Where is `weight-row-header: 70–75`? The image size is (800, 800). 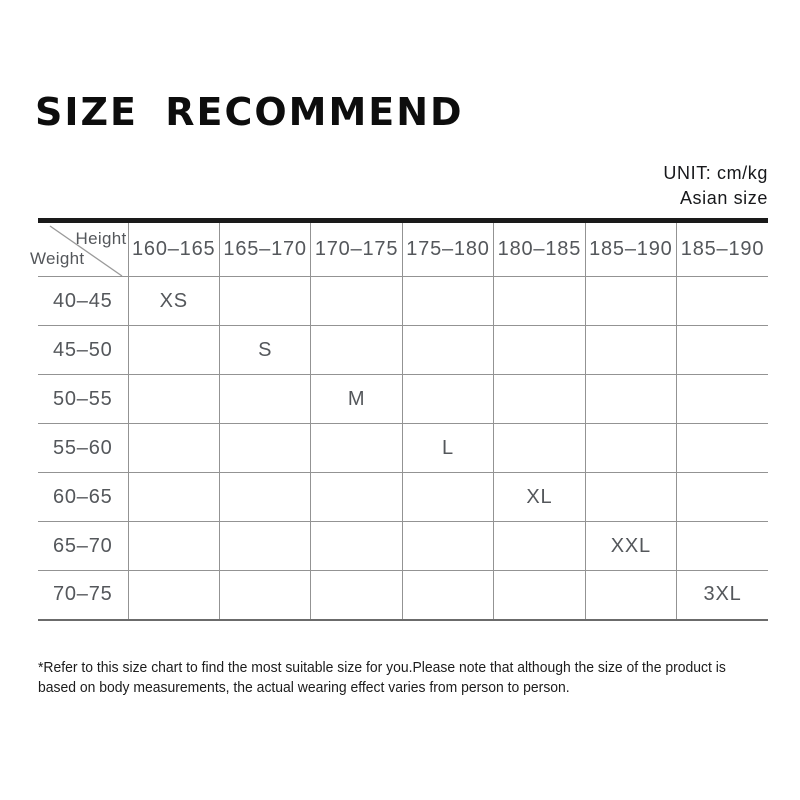 weight-row-header: 70–75 is located at coordinates (83, 595).